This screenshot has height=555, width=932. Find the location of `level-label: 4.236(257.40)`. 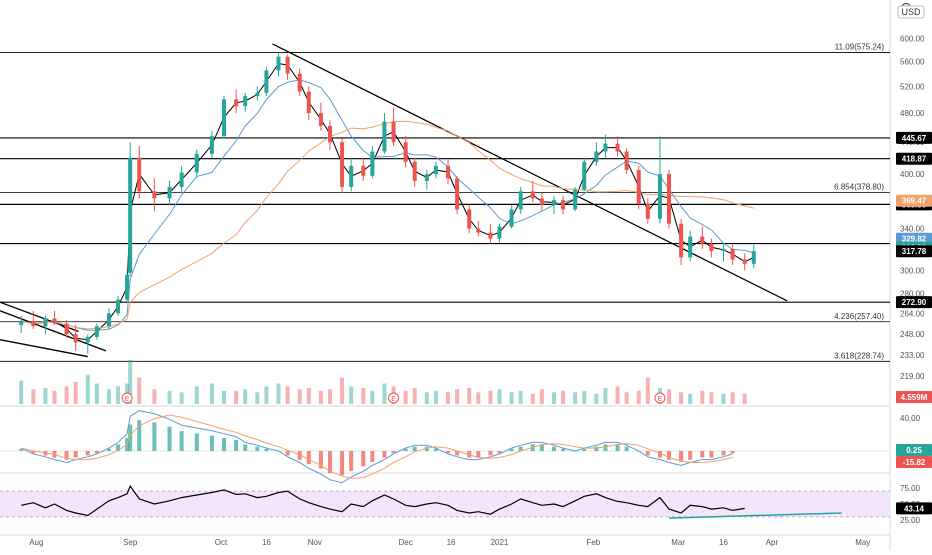

level-label: 4.236(257.40) is located at coordinates (859, 316).